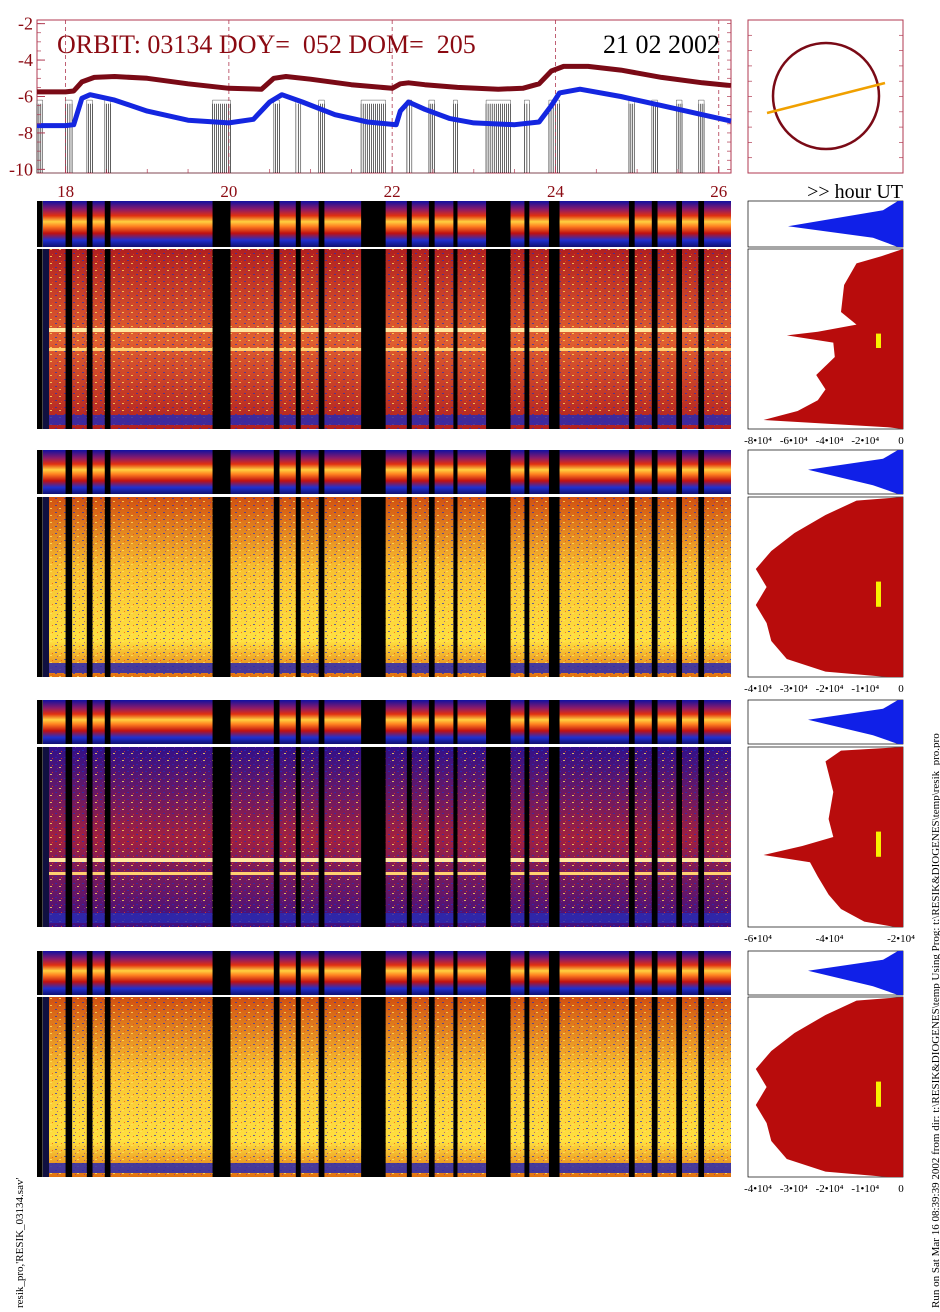  What do you see at coordinates (901, 939) in the screenshot?
I see `hist-tick-label-2: -2•10⁴` at bounding box center [901, 939].